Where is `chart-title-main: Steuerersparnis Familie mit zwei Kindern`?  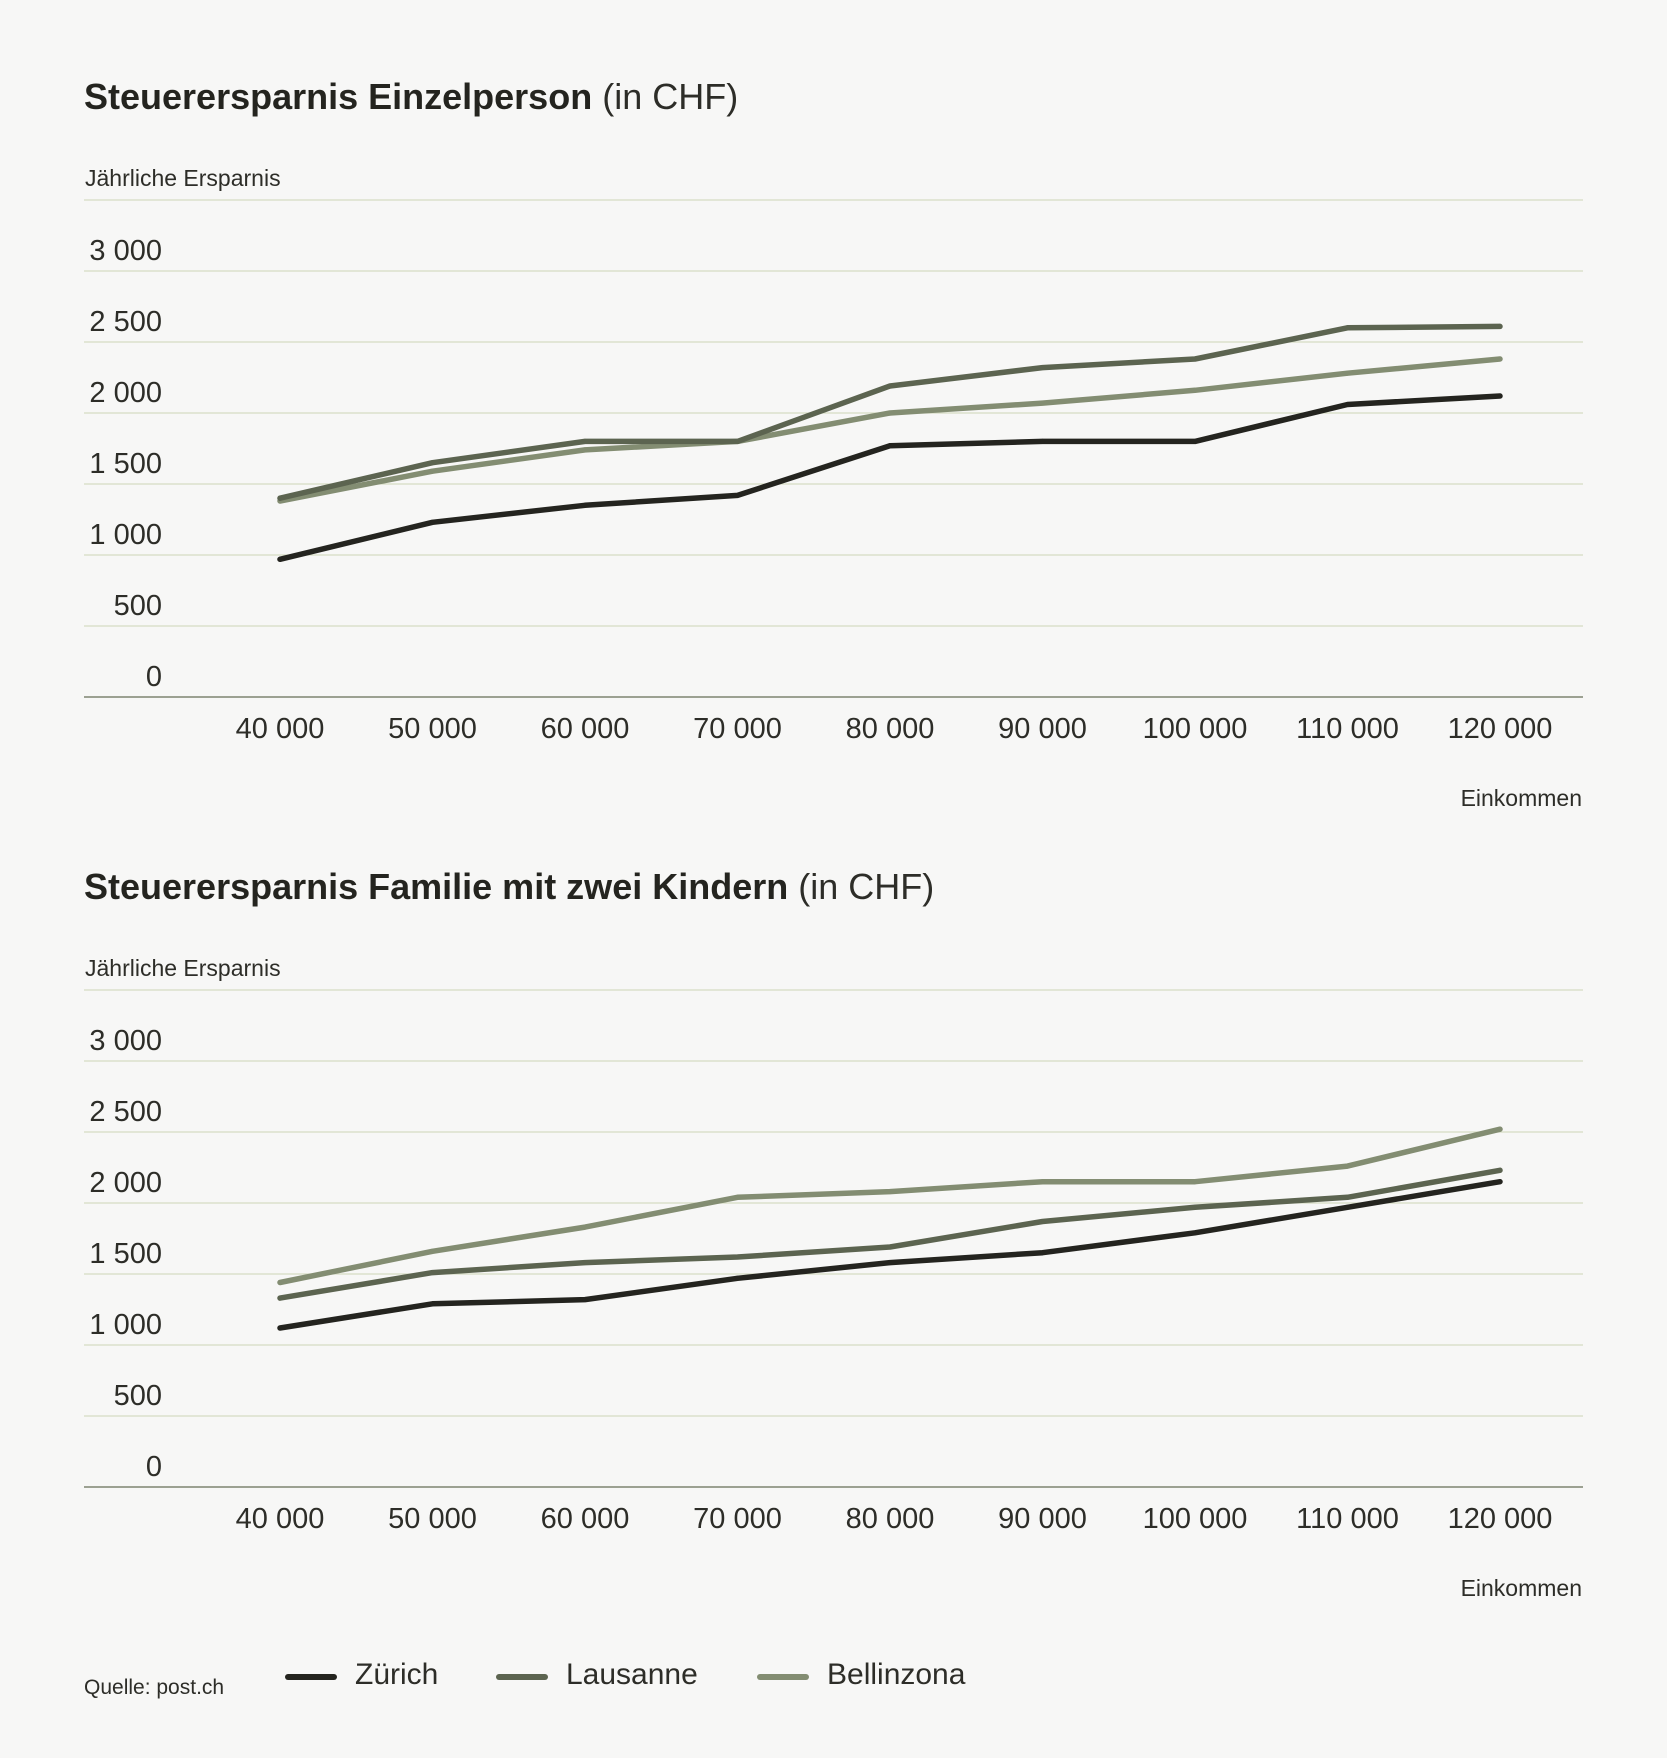
chart-title-main: Steuerersparnis Familie mit zwei Kindern is located at coordinates (436, 886).